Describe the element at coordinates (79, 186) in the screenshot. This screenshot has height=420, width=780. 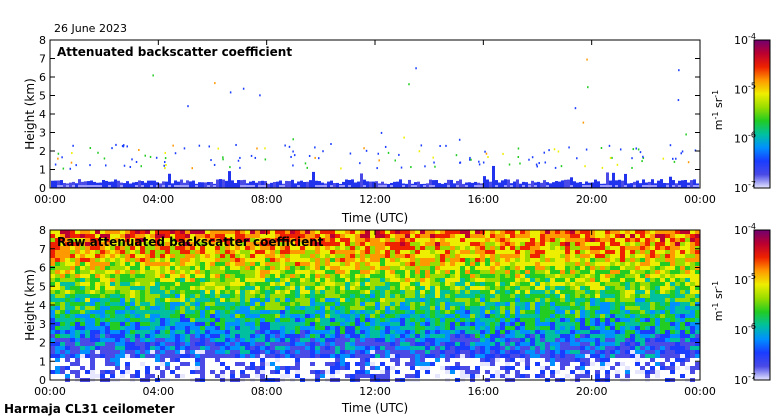
I see `heatmap-surface-cell` at that location.